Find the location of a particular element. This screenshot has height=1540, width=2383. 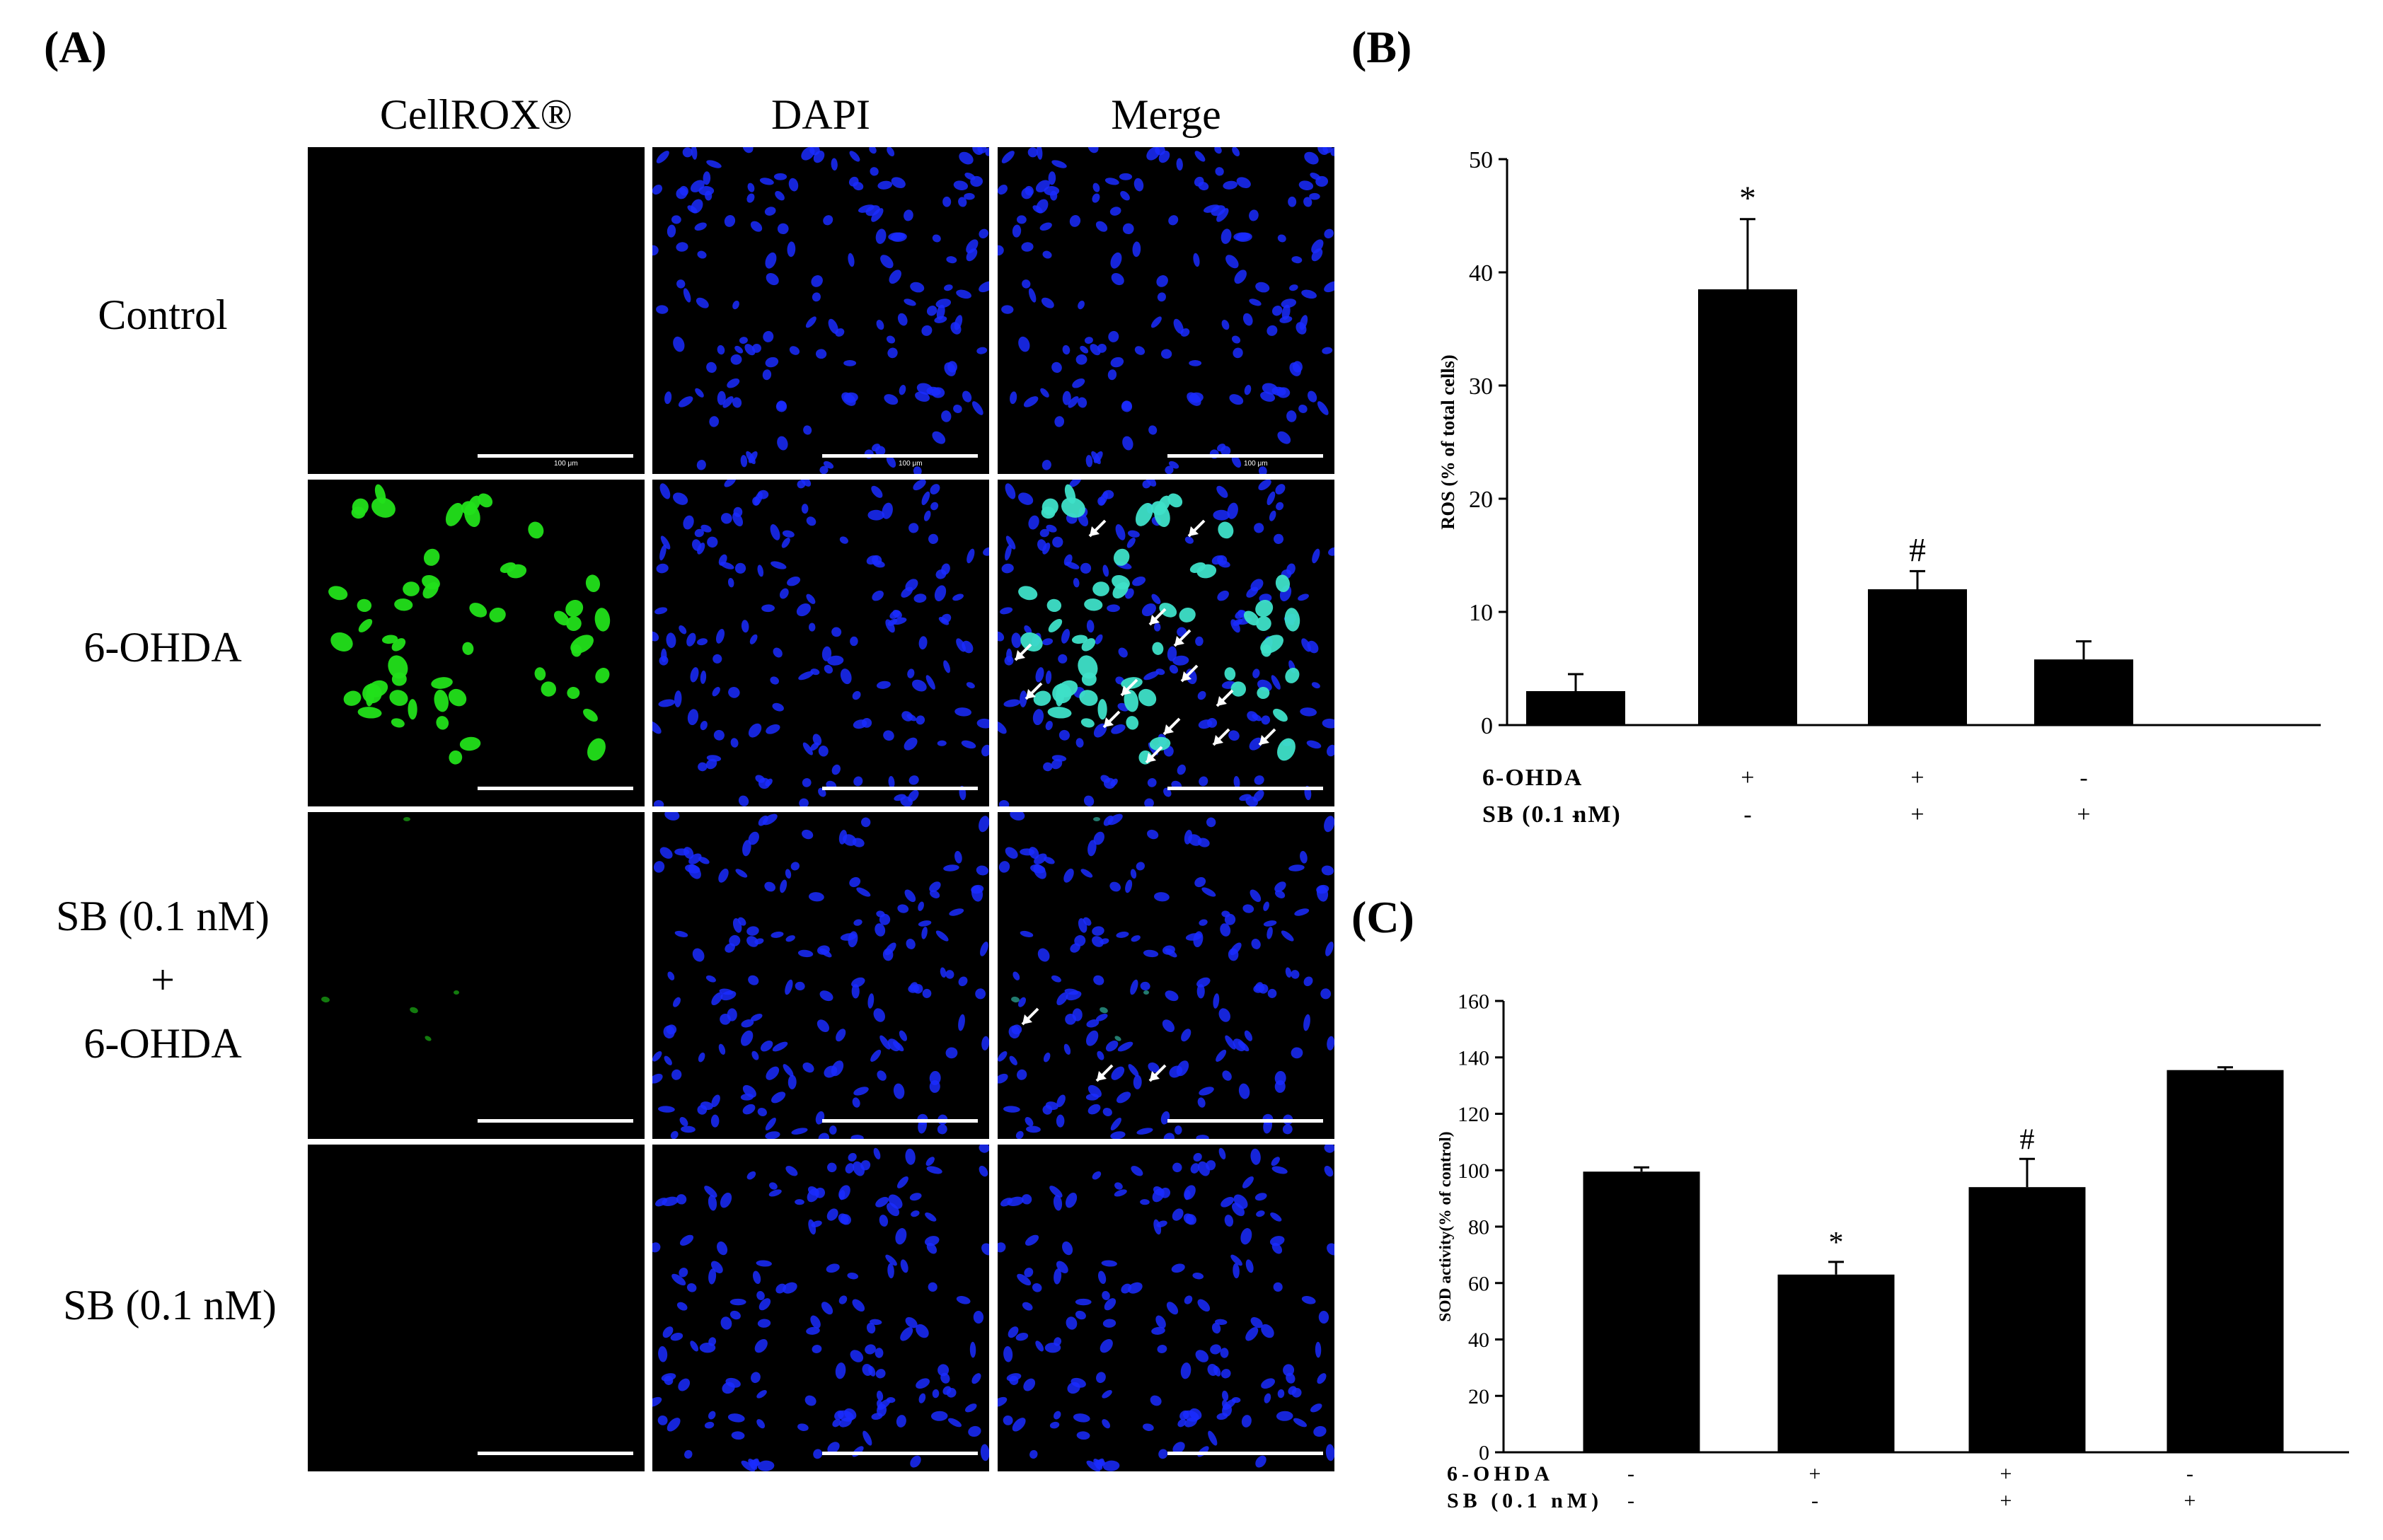

row-label-sb: SB (0.1 nM) is located at coordinates (169, 1305).